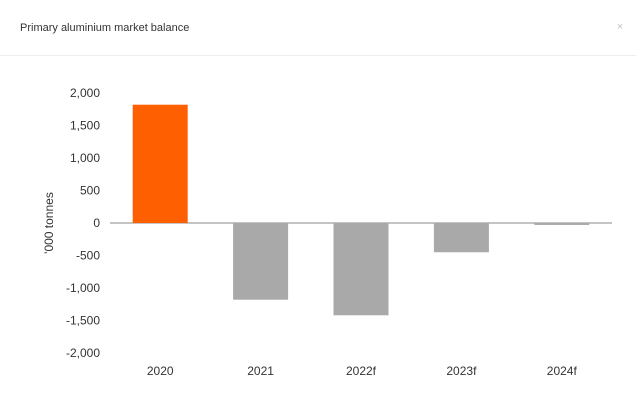 Image resolution: width=636 pixels, height=408 pixels. I want to click on y-tick-label: 500, so click(90, 191).